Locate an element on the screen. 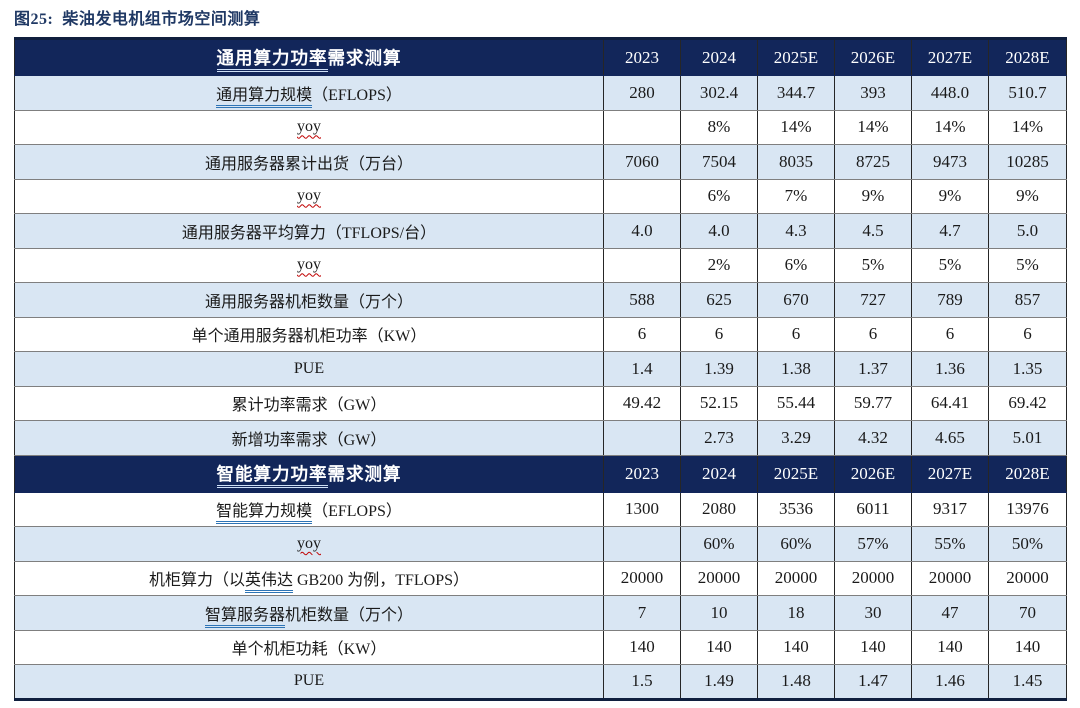 This screenshot has height=708, width=1080. value-cell: 344.7 is located at coordinates (796, 93).